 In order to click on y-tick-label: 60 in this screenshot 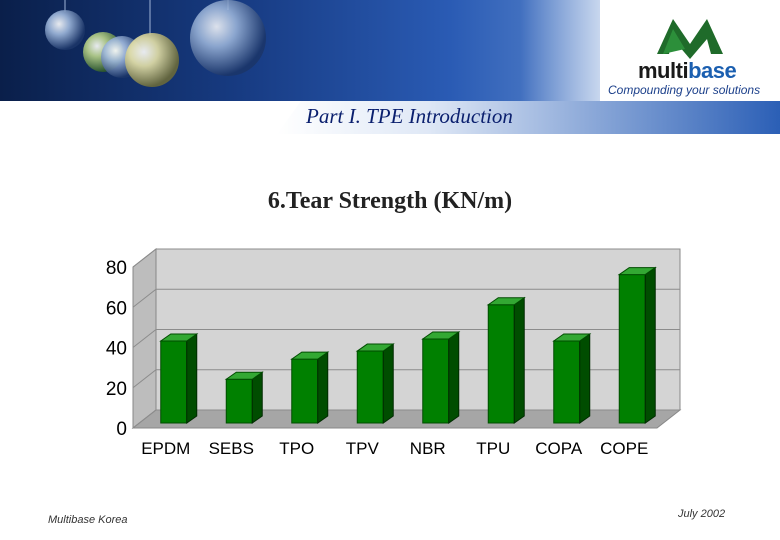, I will do `click(116, 308)`.